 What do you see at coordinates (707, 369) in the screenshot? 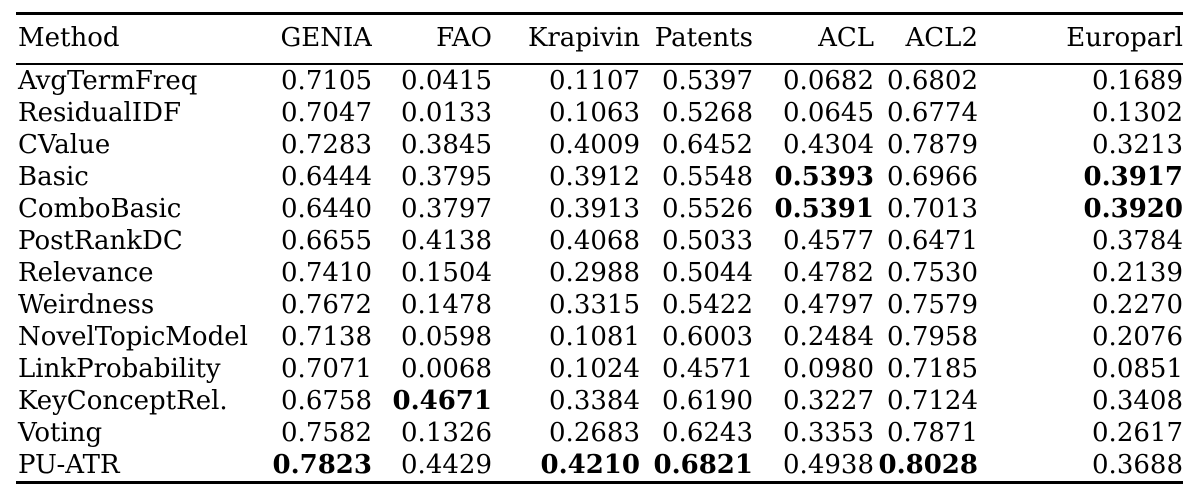
I see `value-cell: 0.4571` at bounding box center [707, 369].